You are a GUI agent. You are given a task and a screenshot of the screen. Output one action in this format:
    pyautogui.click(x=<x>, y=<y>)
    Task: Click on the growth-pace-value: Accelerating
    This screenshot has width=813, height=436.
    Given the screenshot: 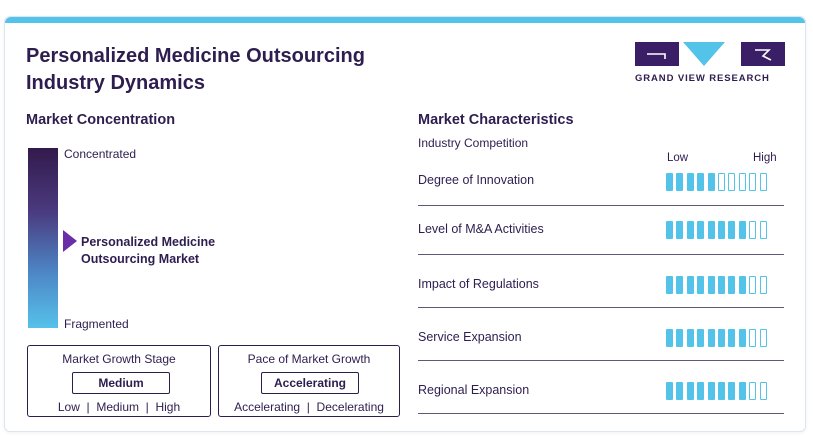 What is the action you would take?
    pyautogui.click(x=310, y=383)
    